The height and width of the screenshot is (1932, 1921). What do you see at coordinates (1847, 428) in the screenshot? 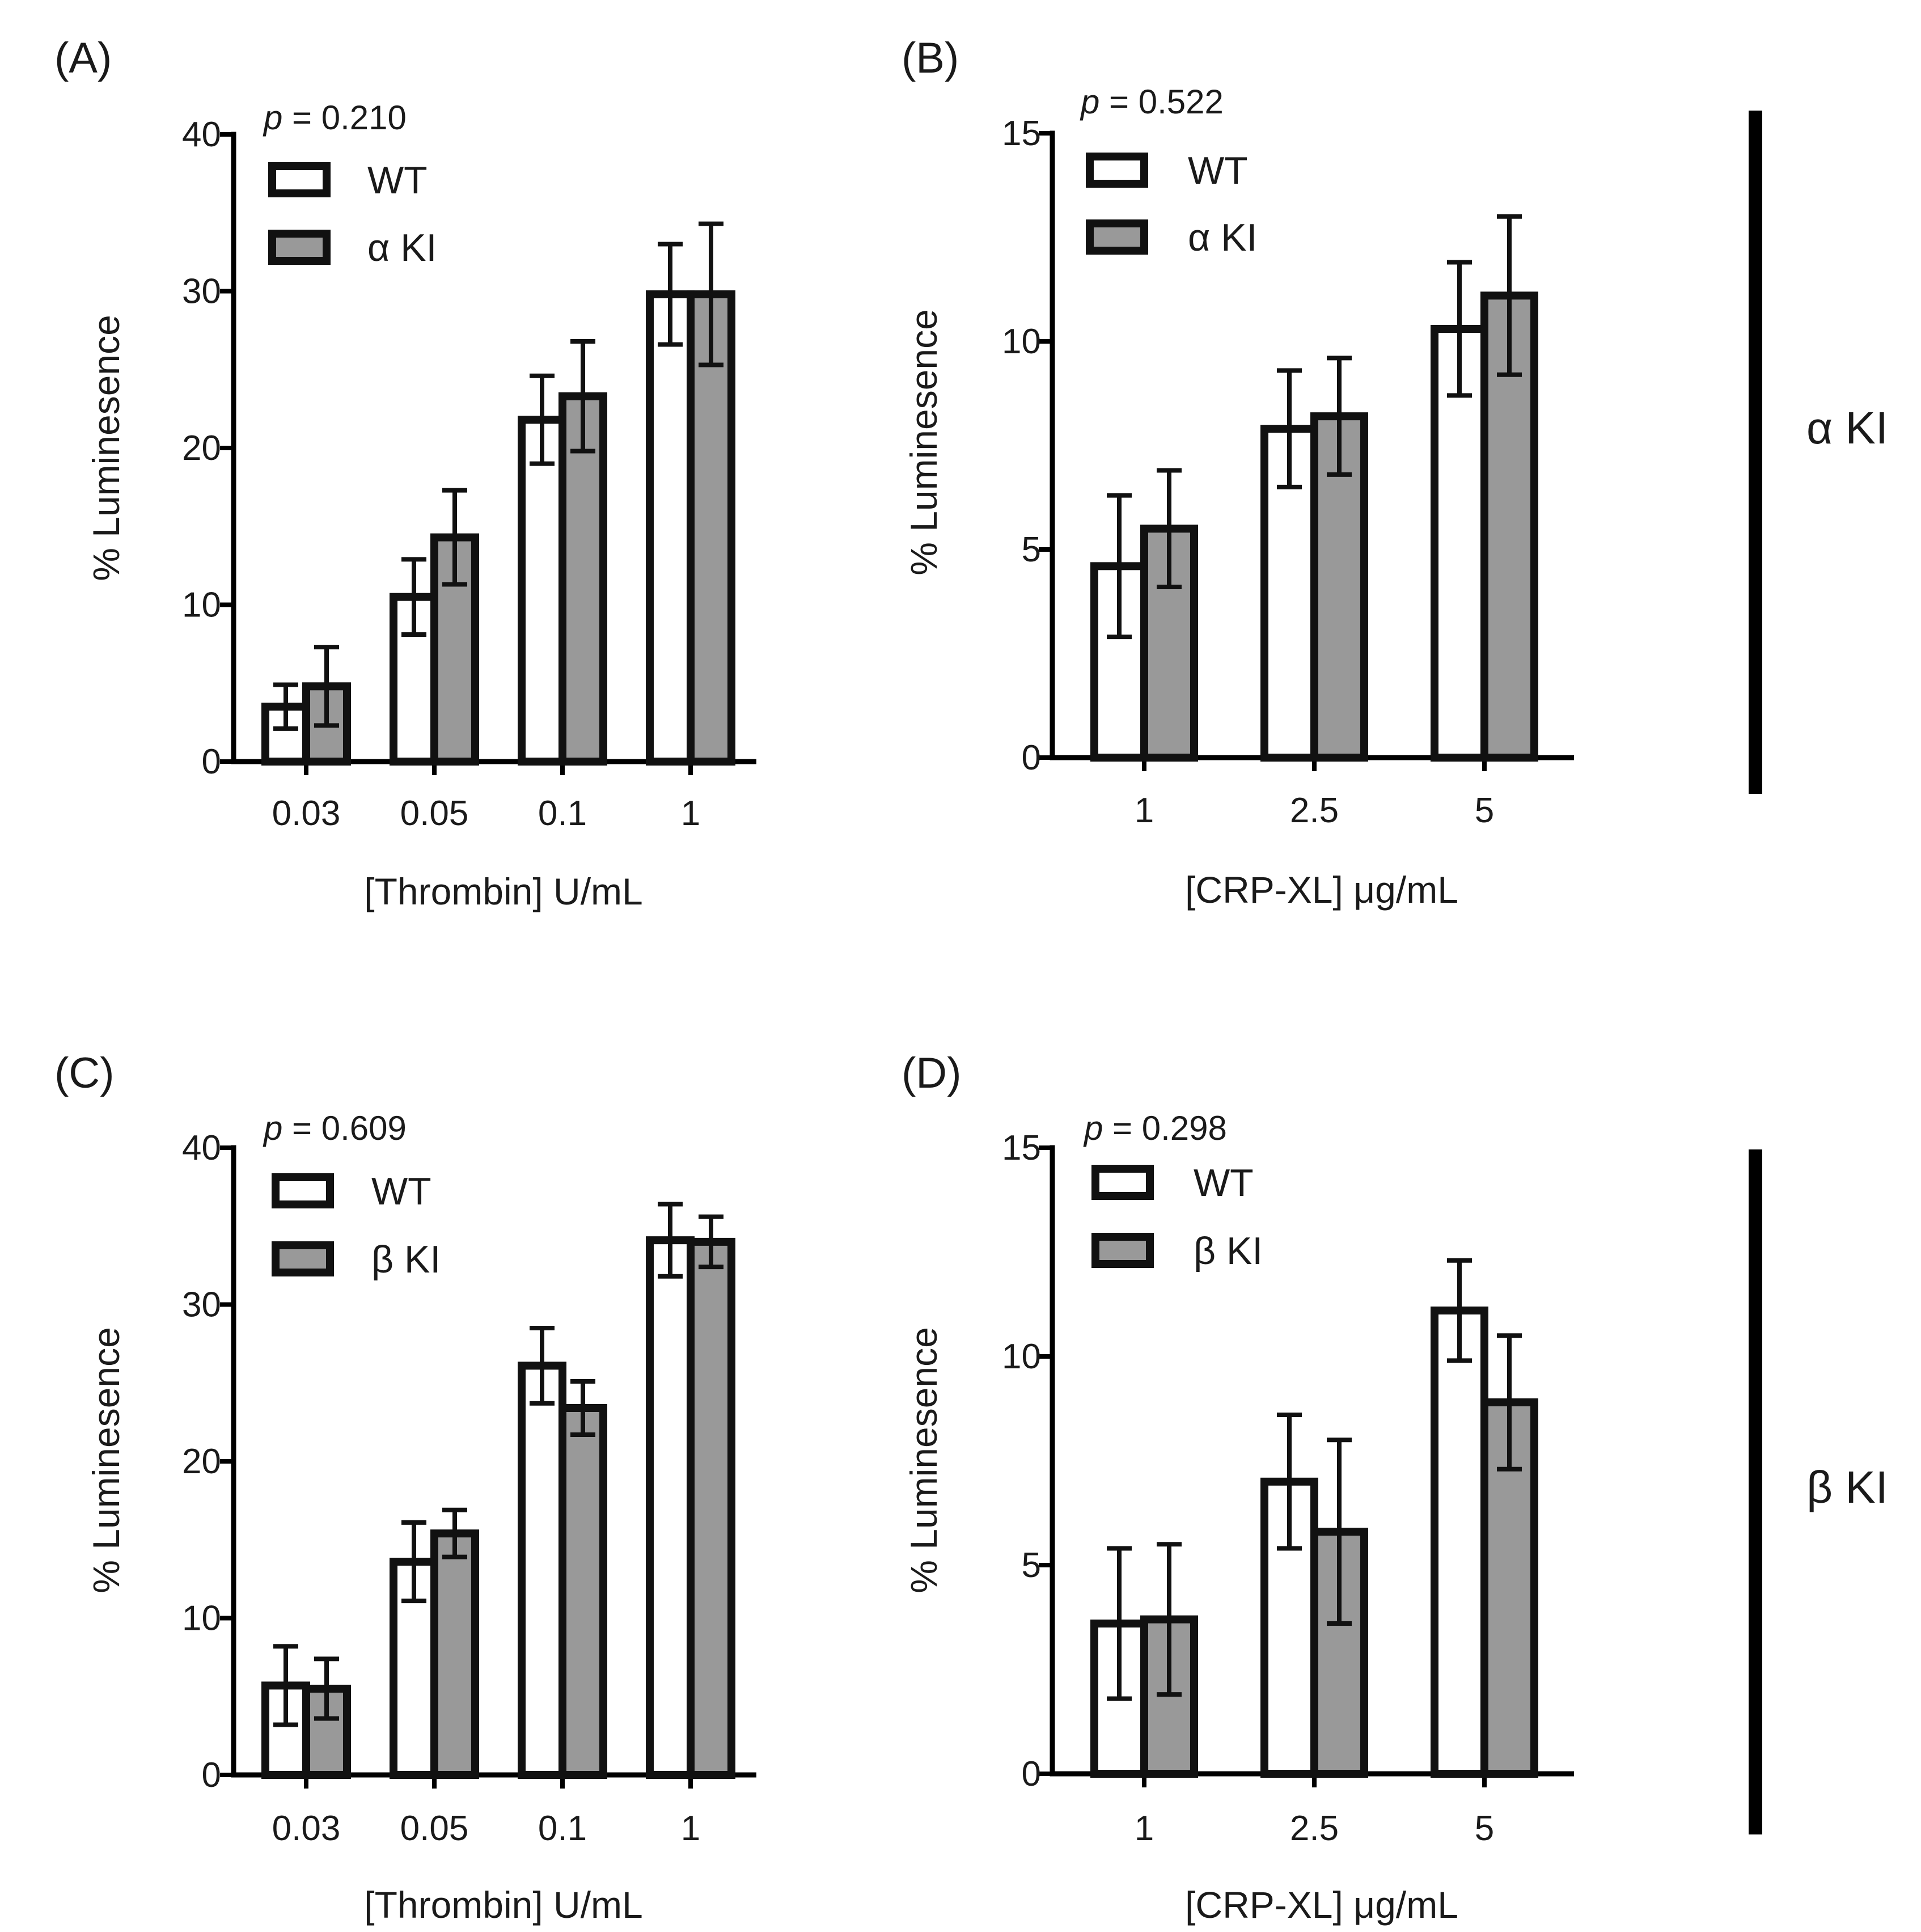
I see `side-label-alpha: α KI` at bounding box center [1847, 428].